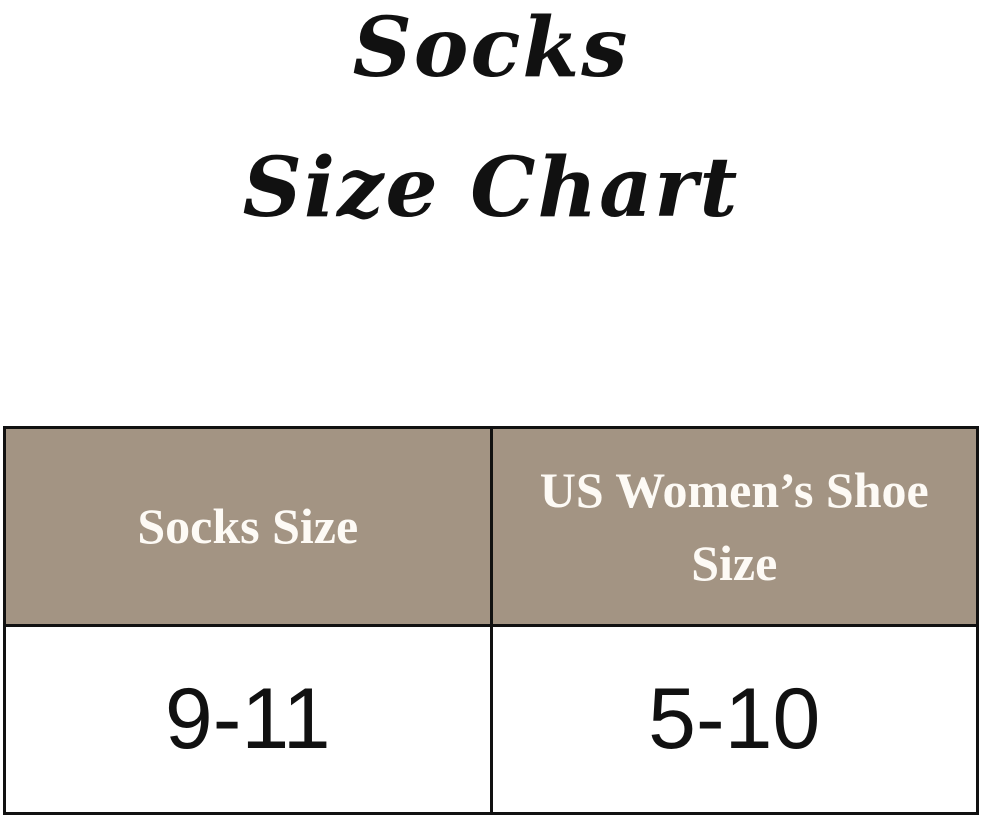 This screenshot has width=982, height=818. I want to click on title-line-2: Size Chart, so click(491, 188).